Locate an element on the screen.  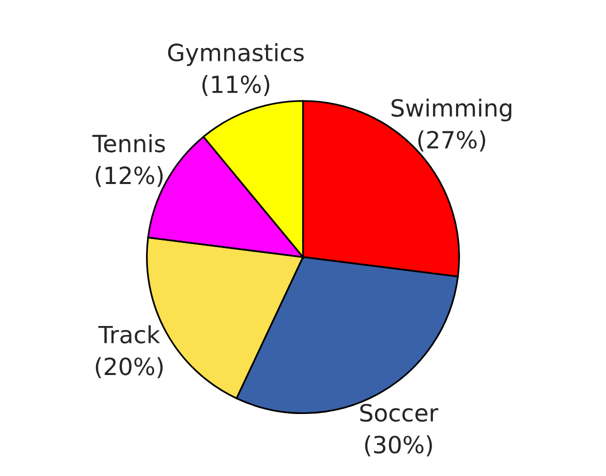
data-label: (11%) is located at coordinates (236, 85).